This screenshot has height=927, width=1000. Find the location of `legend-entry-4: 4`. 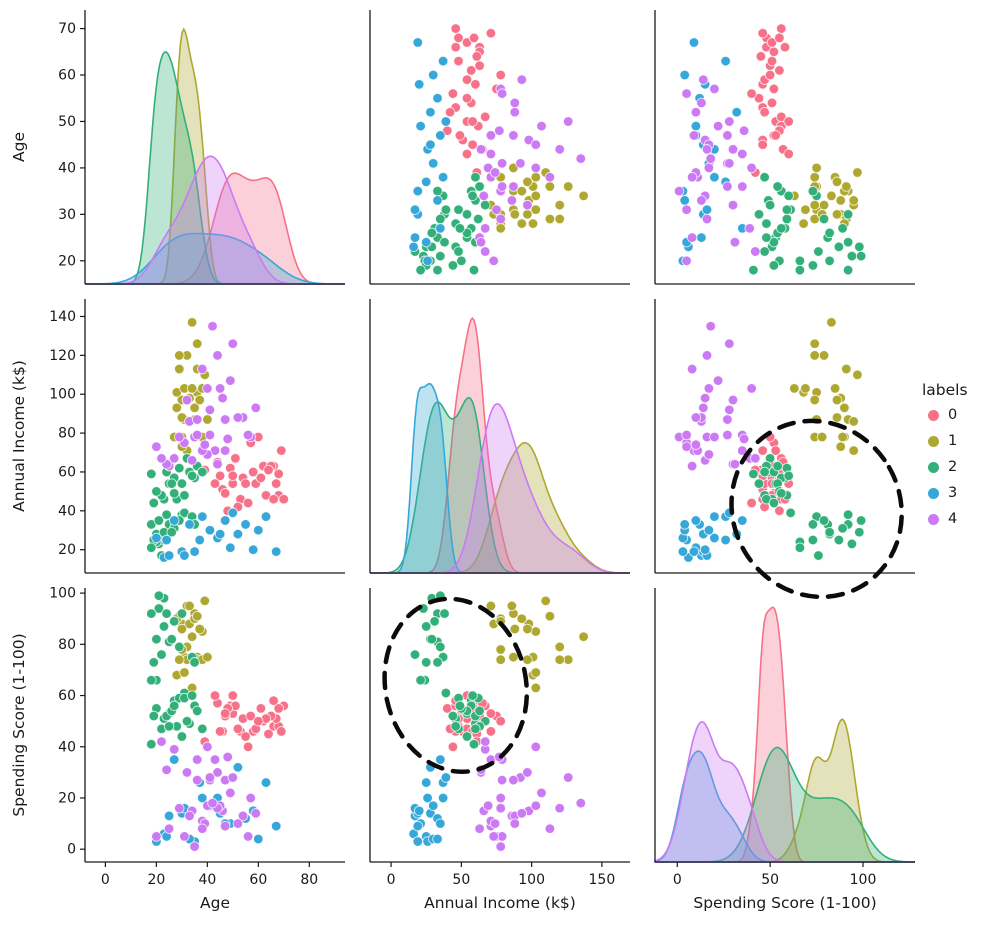

legend-entry-4: 4 is located at coordinates (948, 519).